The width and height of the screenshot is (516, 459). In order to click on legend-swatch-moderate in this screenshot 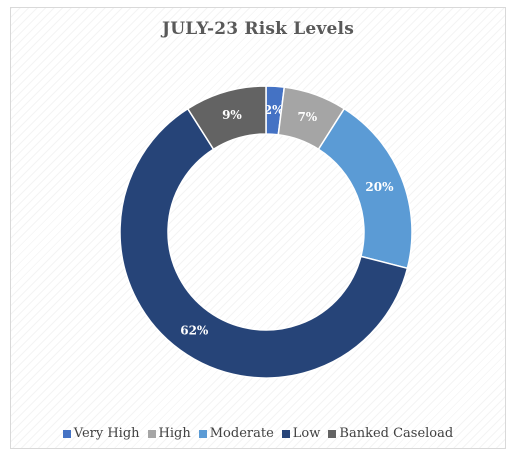, I will do `click(202, 433)`.